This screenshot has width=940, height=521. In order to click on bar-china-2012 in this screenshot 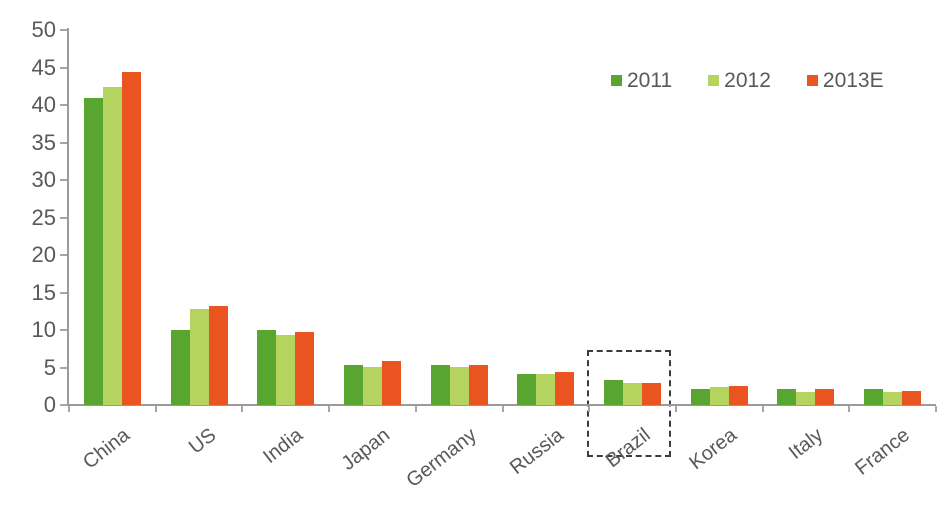, I will do `click(112, 246)`.